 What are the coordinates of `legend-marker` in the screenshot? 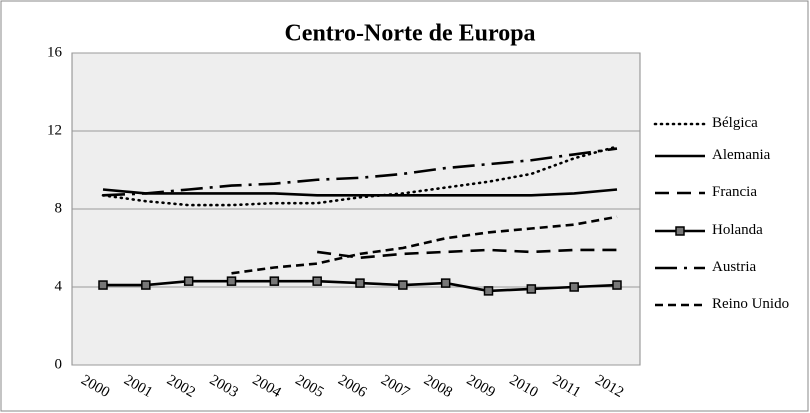 It's located at (680, 231).